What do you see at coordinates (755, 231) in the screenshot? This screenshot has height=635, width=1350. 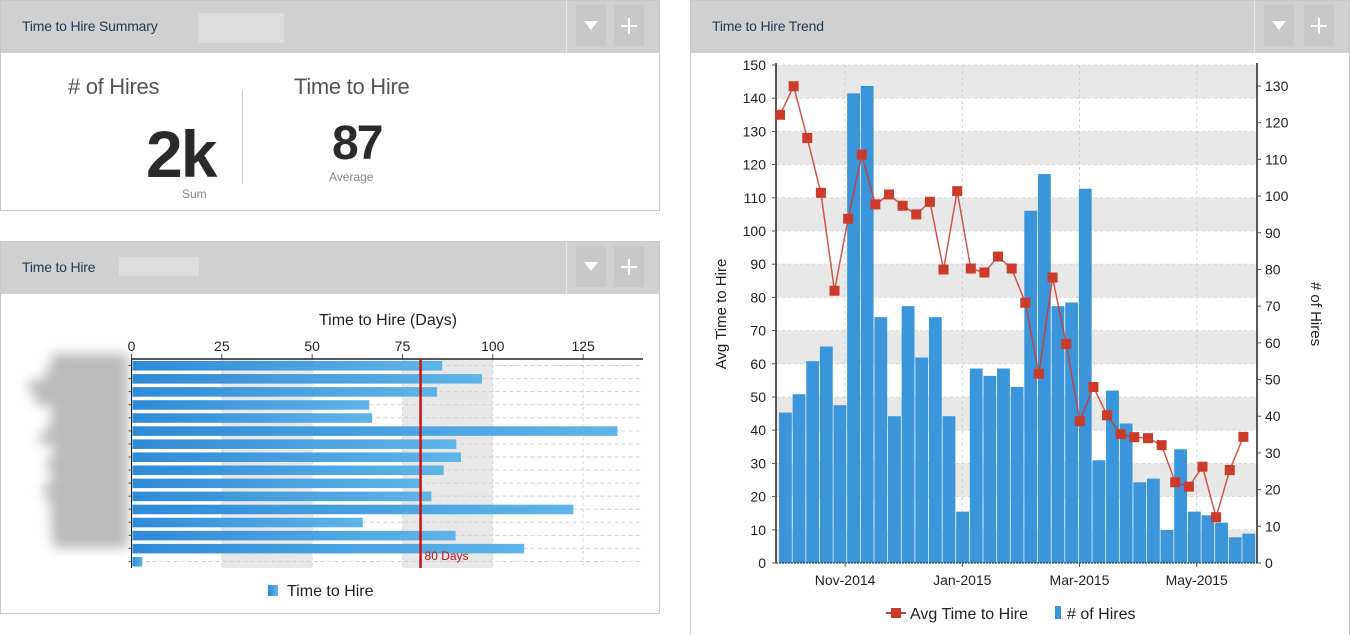 I see `left-tick-label: 100` at bounding box center [755, 231].